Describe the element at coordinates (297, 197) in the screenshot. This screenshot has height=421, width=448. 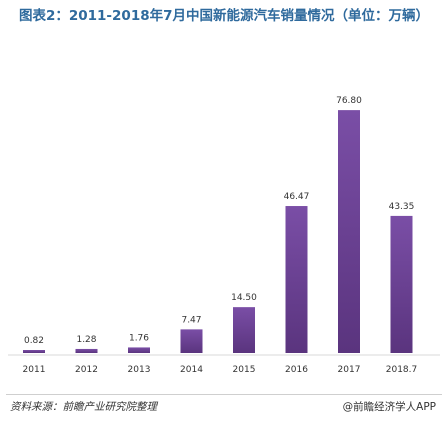
I see `value-label-2016: 46.47` at that location.